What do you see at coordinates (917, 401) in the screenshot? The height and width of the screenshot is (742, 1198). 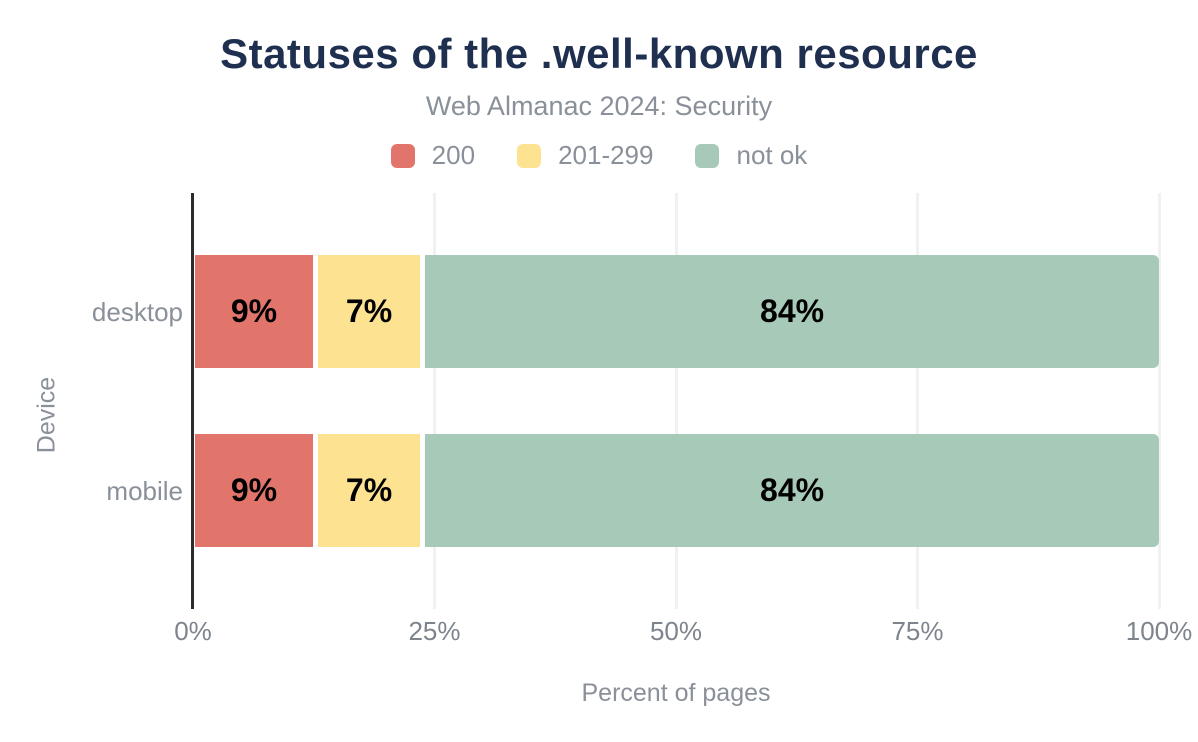 I see `gridline-75pct` at bounding box center [917, 401].